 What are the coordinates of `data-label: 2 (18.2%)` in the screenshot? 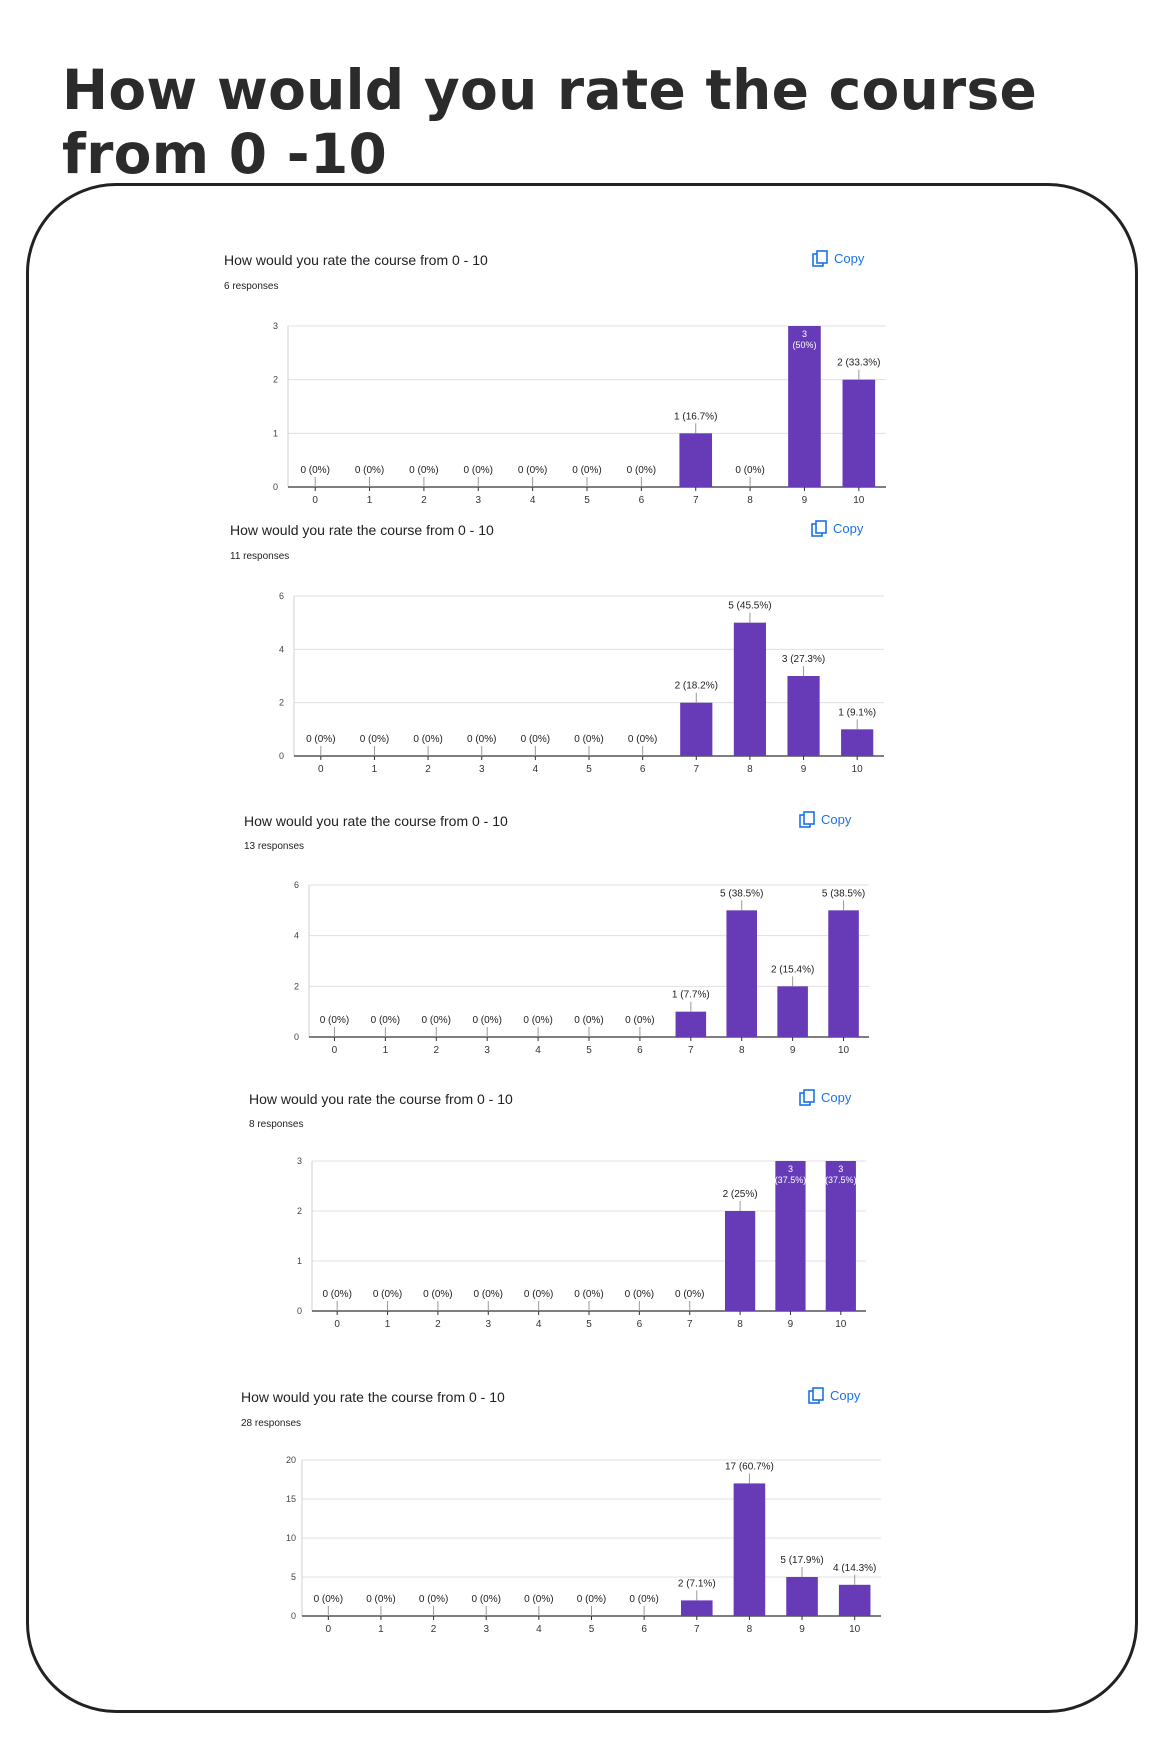 It's located at (696, 686).